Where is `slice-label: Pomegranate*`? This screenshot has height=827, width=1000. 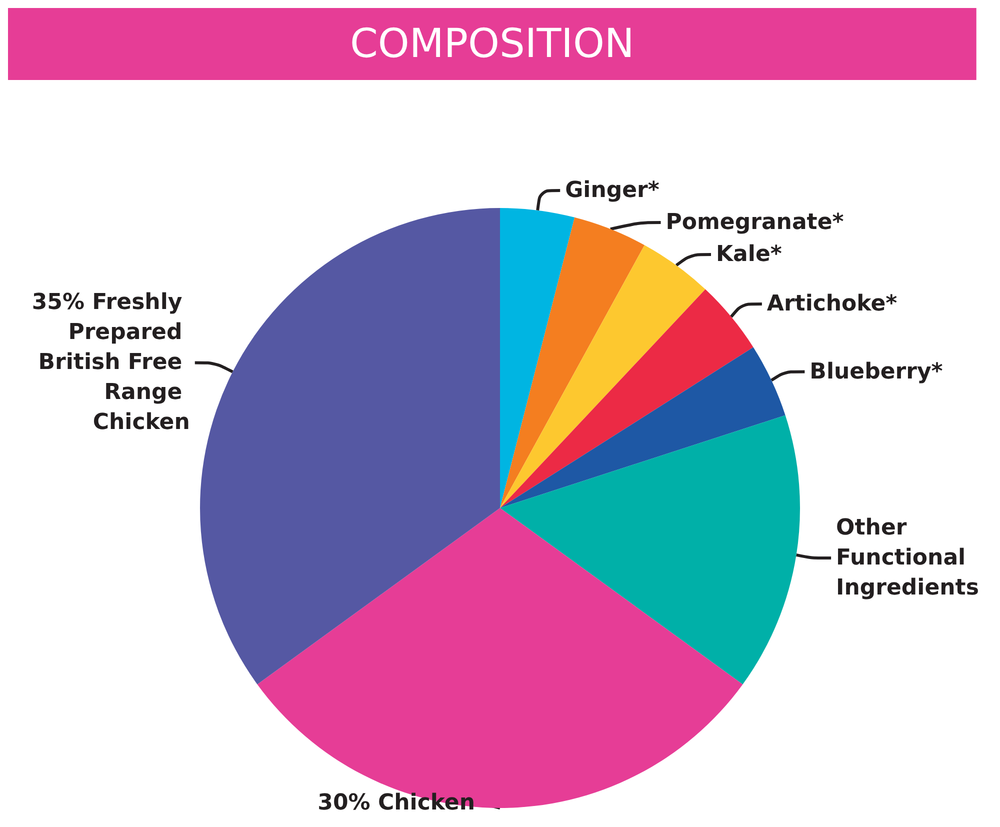 slice-label: Pomegranate* is located at coordinates (755, 223).